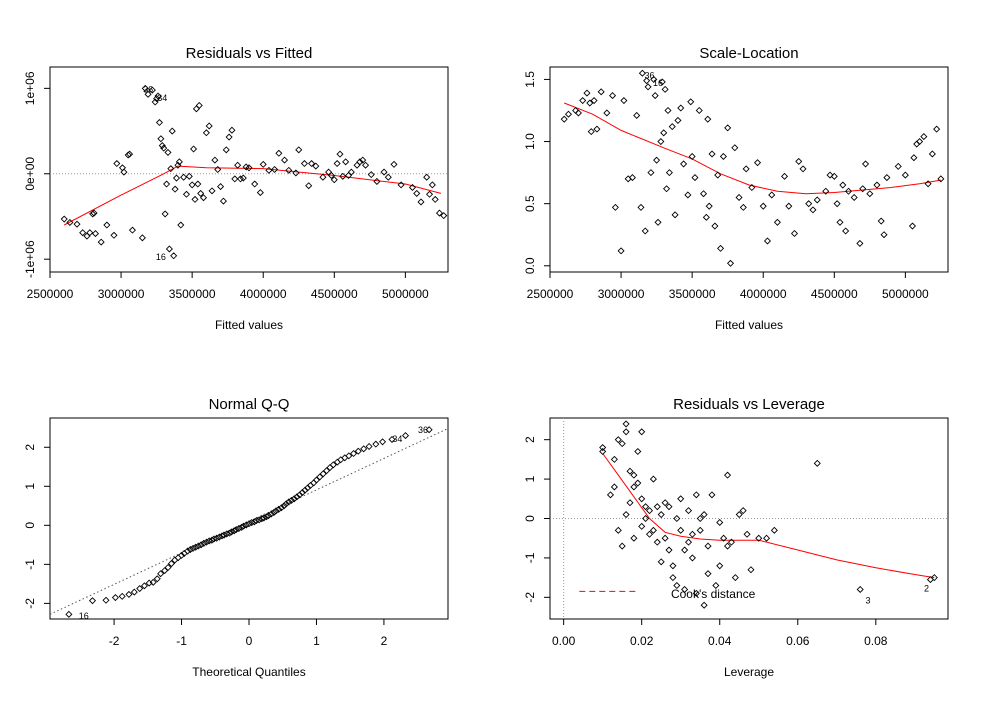 This screenshot has height=705, width=1000. What do you see at coordinates (530, 518) in the screenshot?
I see `y-tick-label: 0` at bounding box center [530, 518].